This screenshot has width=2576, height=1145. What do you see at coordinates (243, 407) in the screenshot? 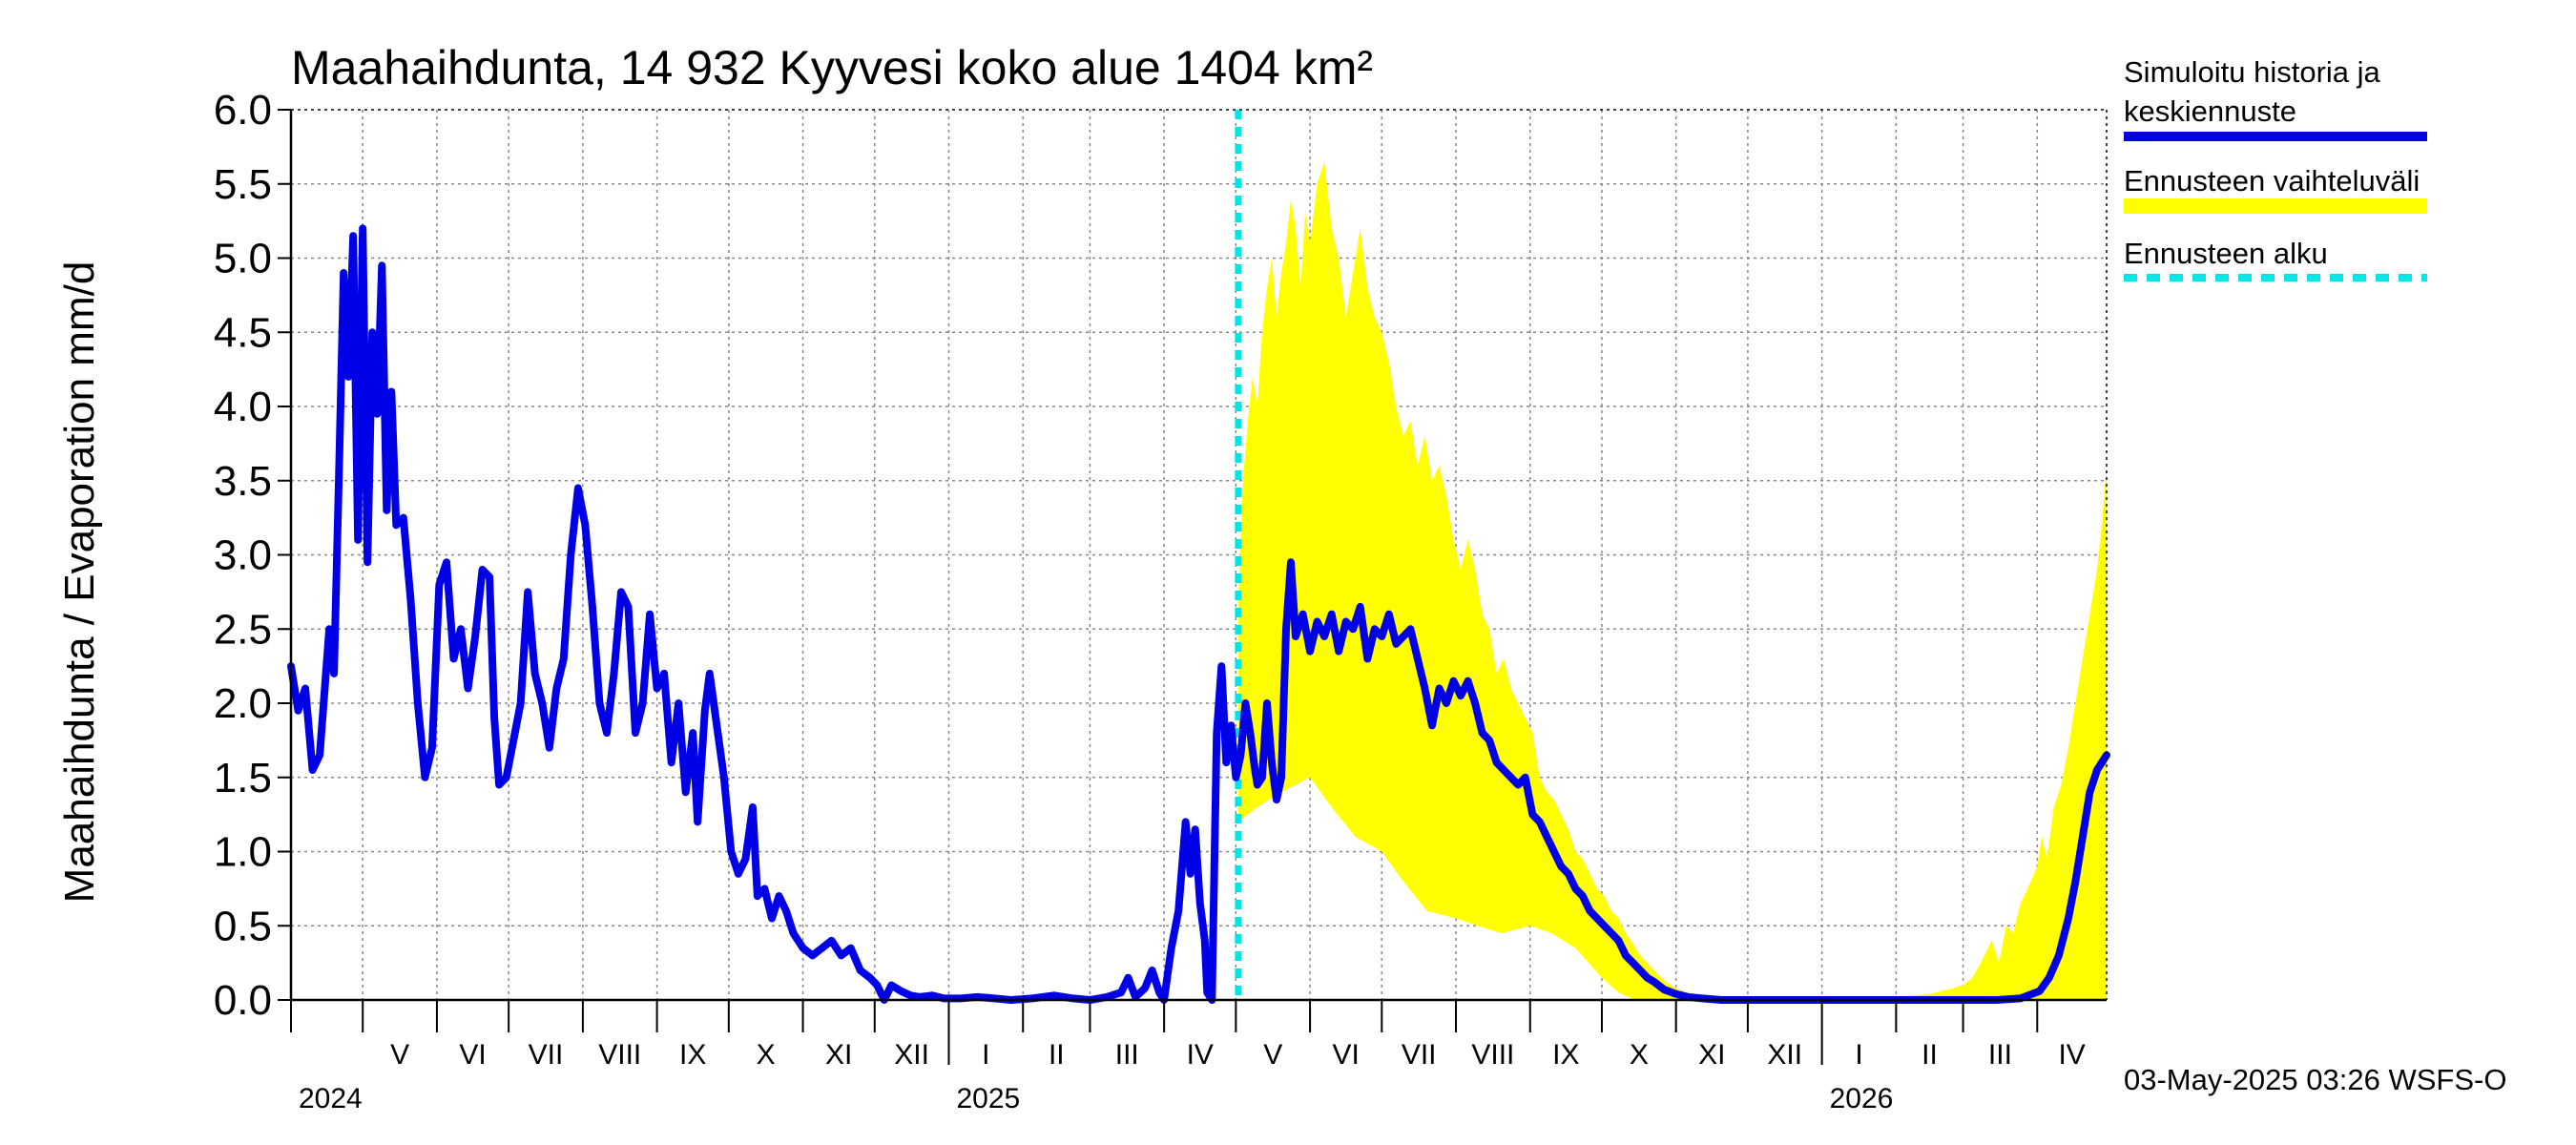
I see `y-tick-label: 4.0` at bounding box center [243, 407].